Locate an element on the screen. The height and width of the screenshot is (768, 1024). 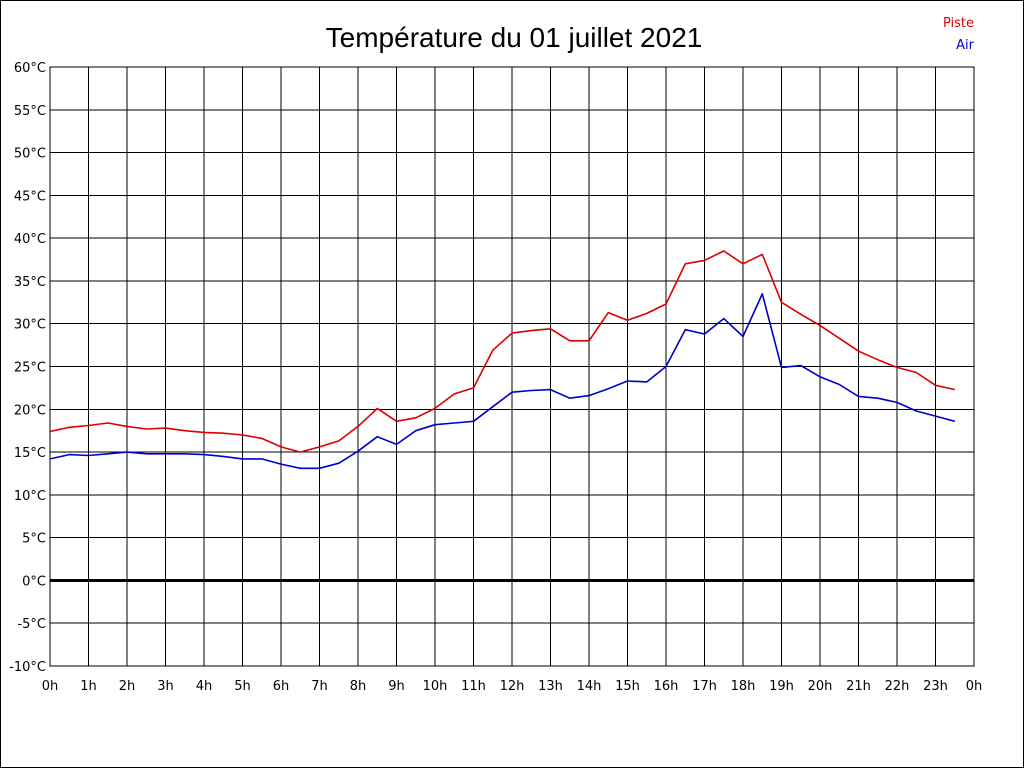
x-tick-label: 4h is located at coordinates (204, 686).